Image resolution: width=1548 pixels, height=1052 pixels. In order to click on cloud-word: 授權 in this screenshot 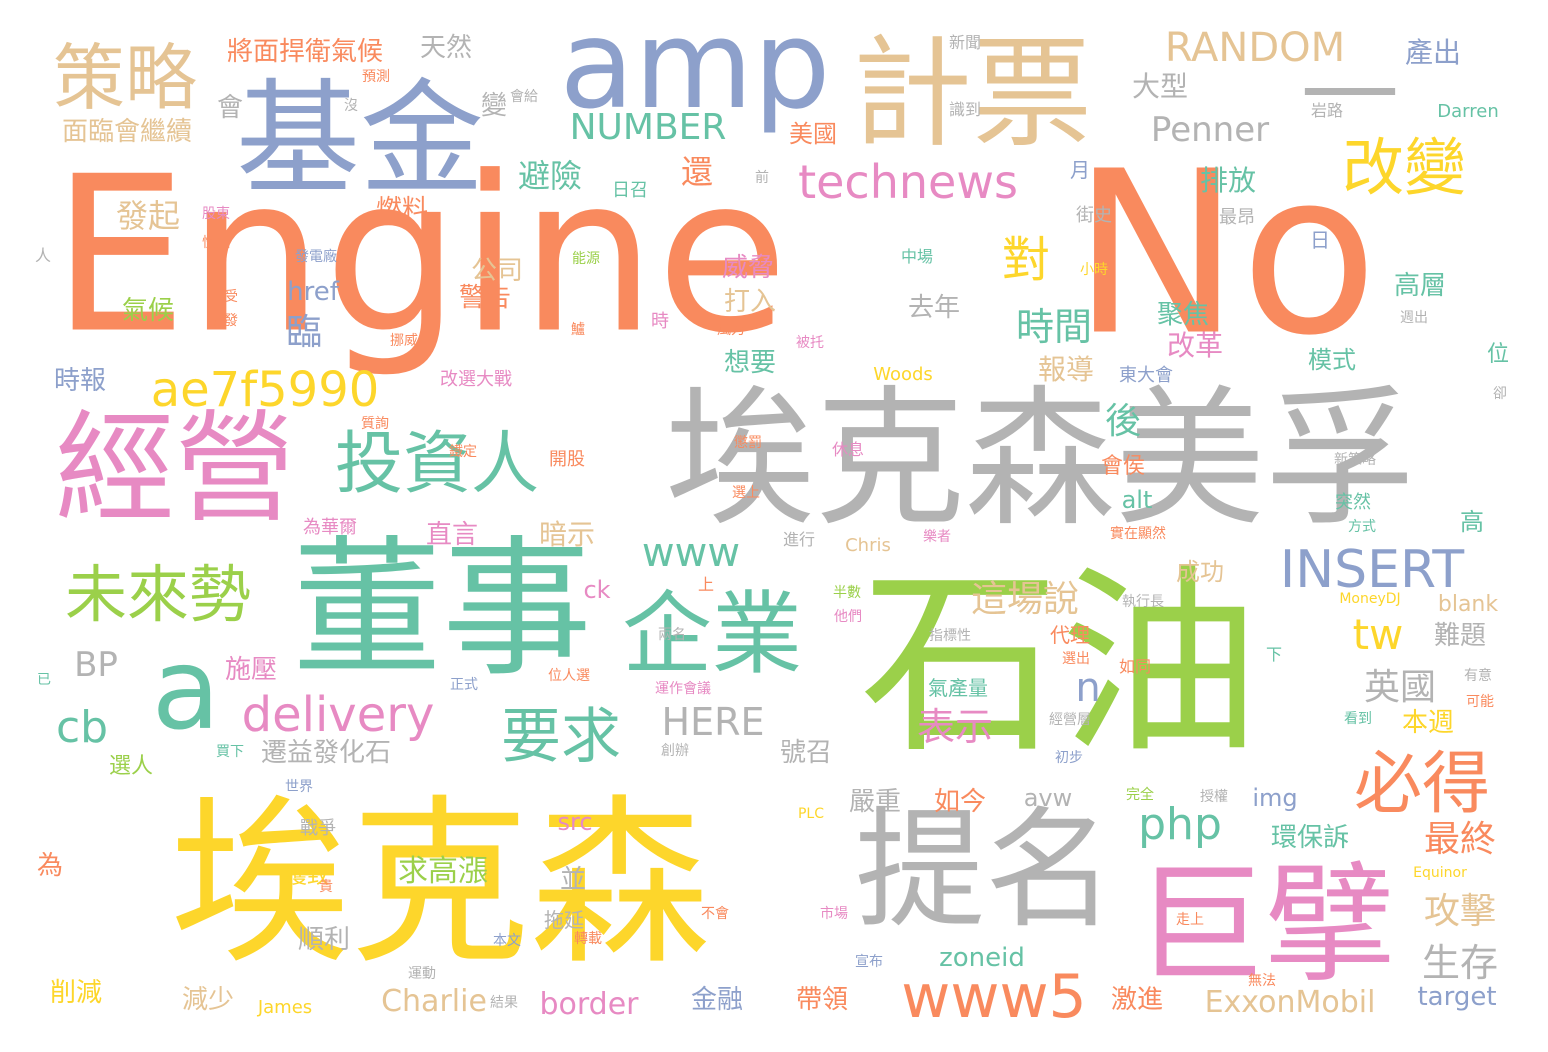, I will do `click(1214, 797)`.